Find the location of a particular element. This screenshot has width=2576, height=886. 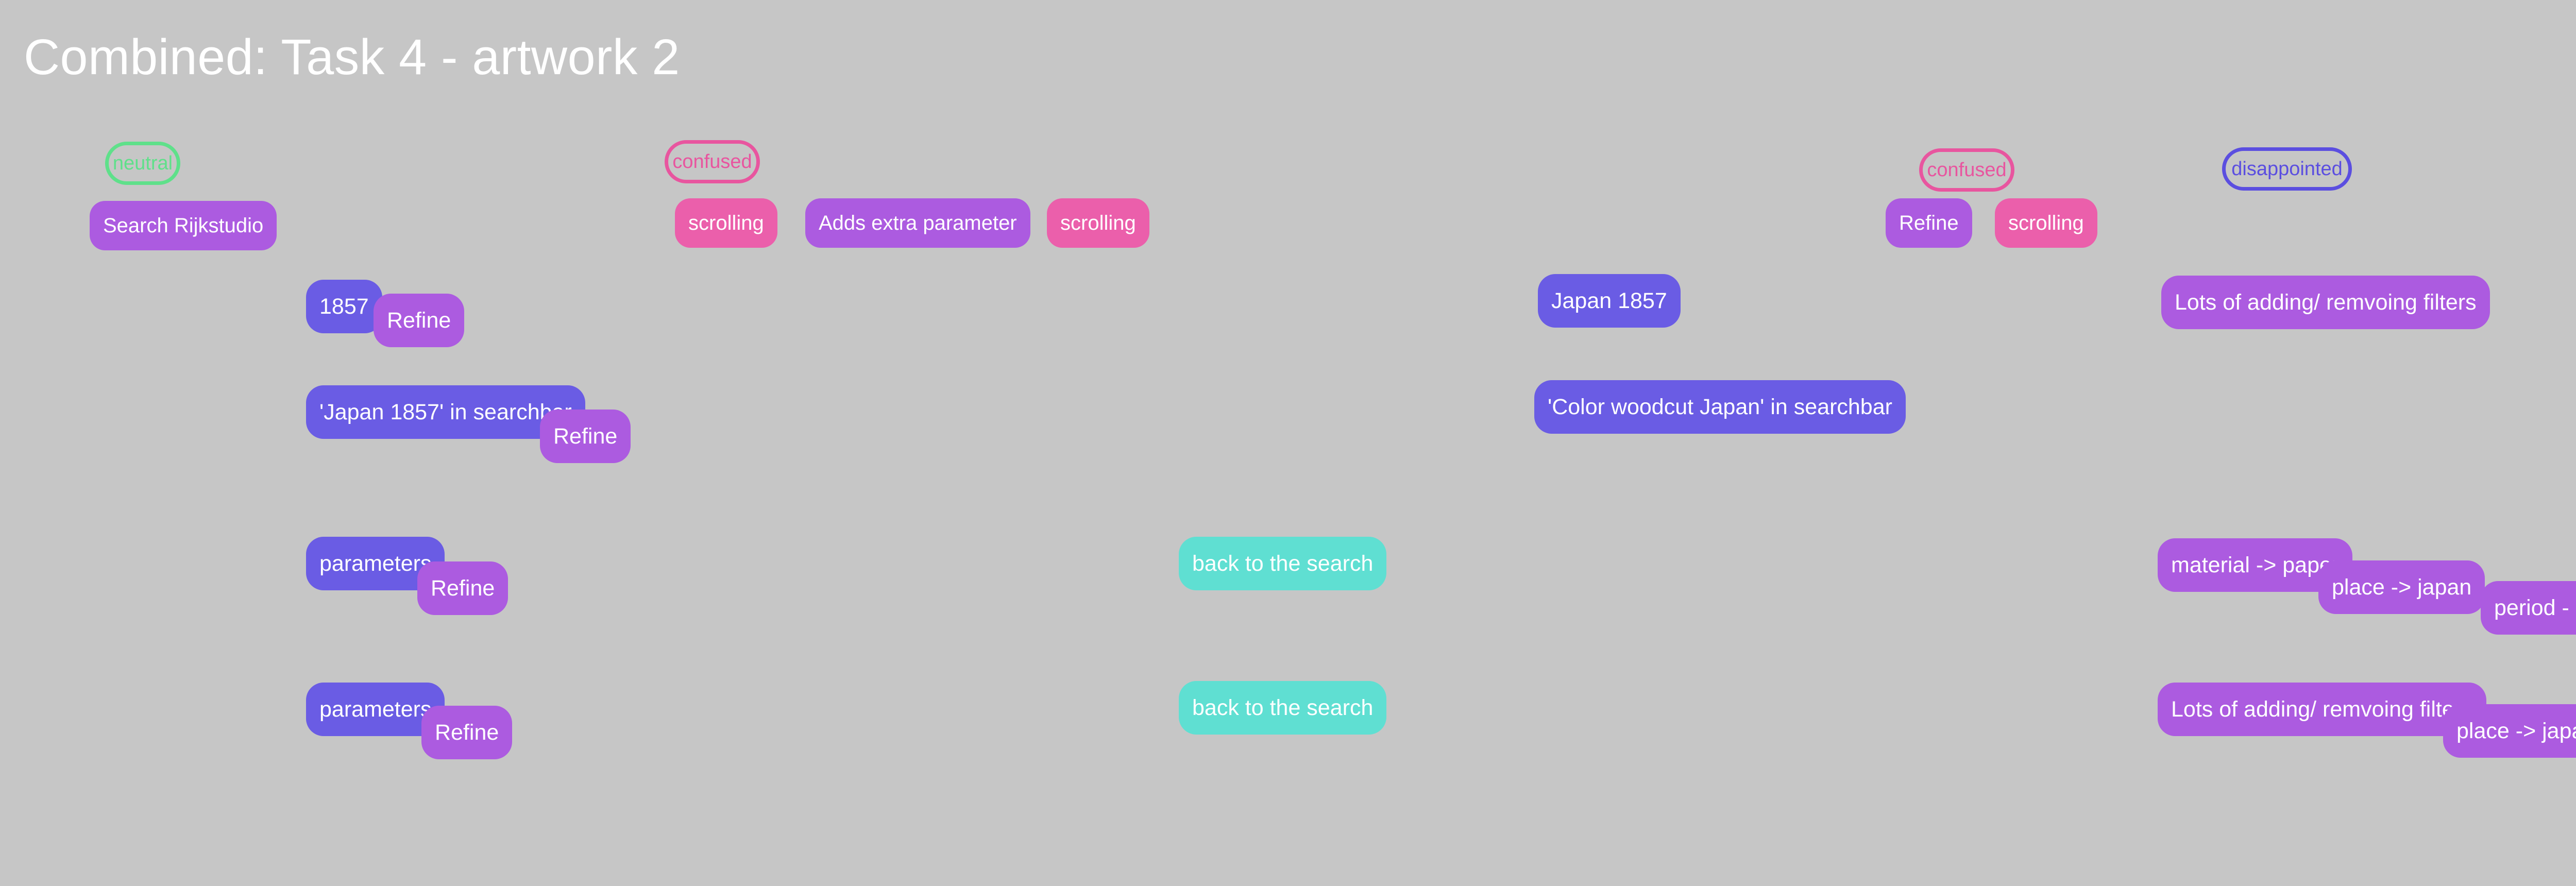

card-scrolling-2: scrolling is located at coordinates (1098, 223).